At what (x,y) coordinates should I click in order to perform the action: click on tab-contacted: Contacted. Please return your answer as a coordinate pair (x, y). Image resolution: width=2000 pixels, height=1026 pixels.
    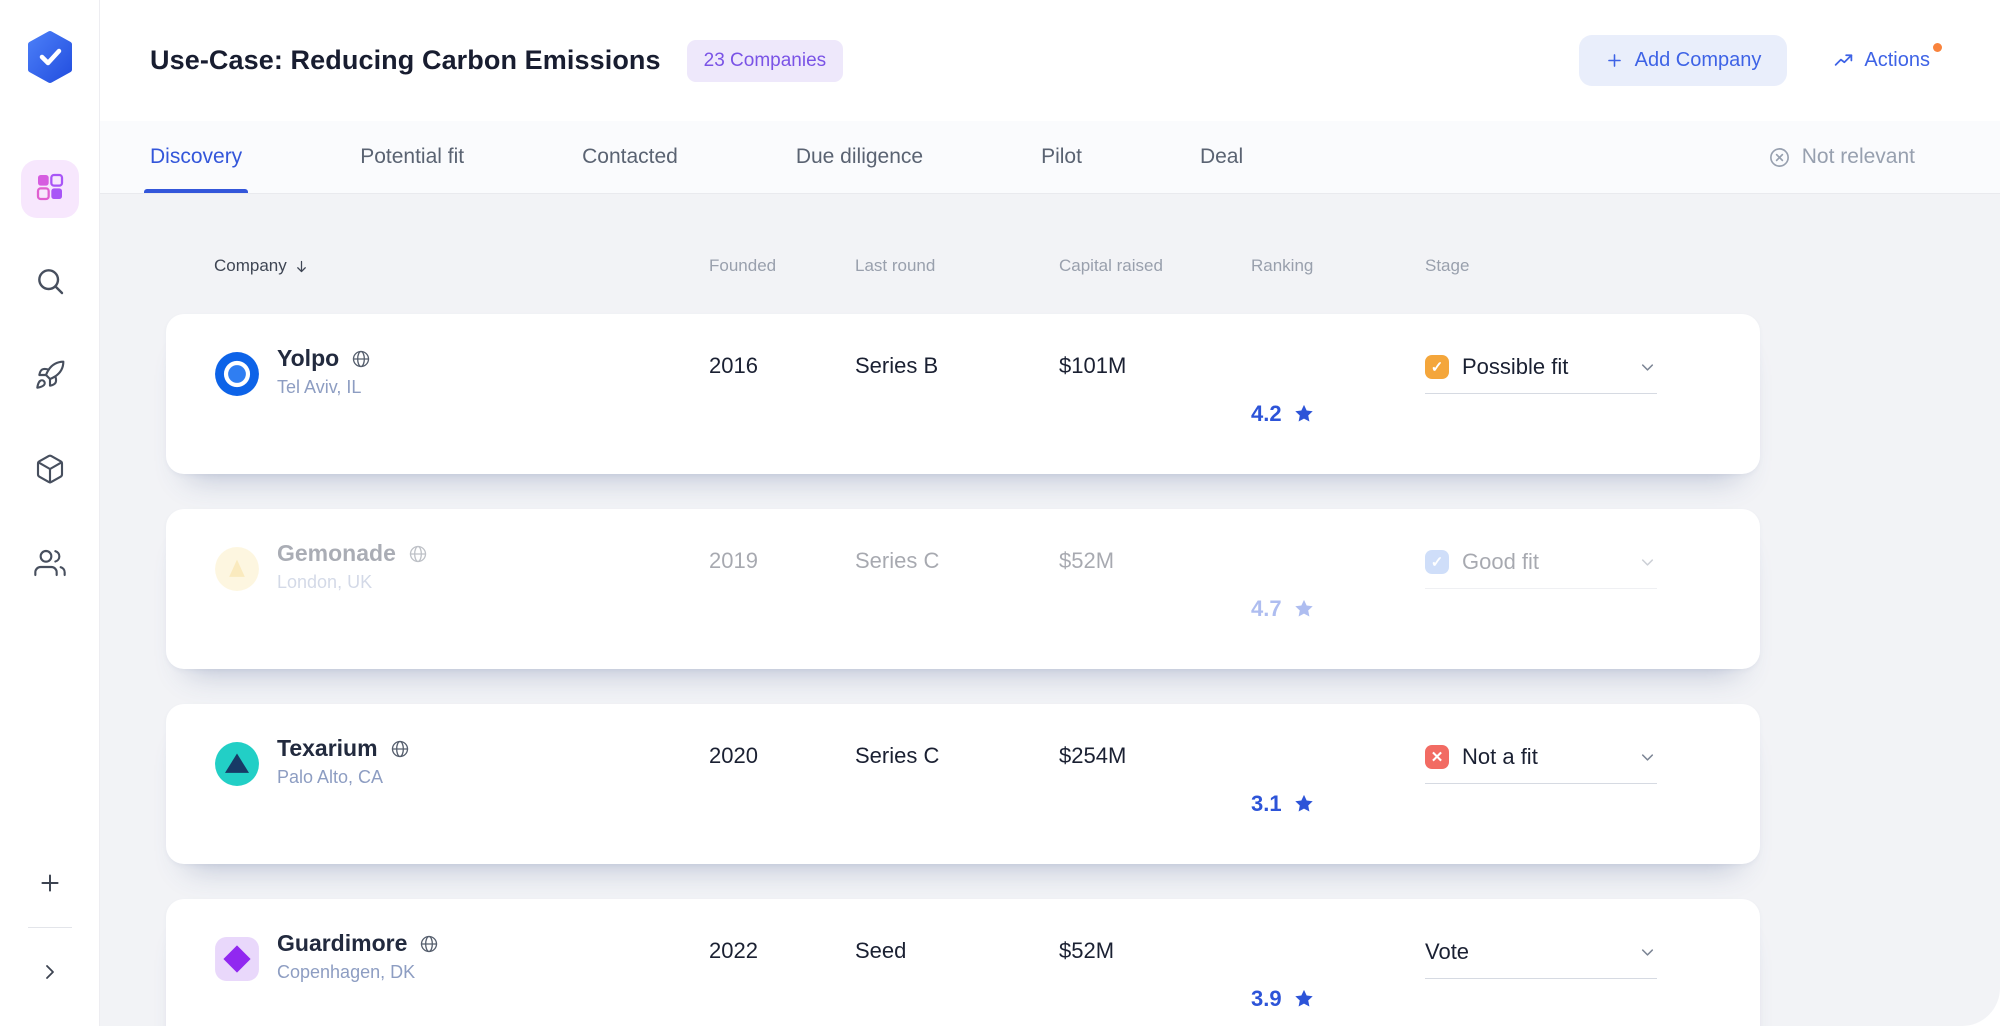
    Looking at the image, I should click on (630, 157).